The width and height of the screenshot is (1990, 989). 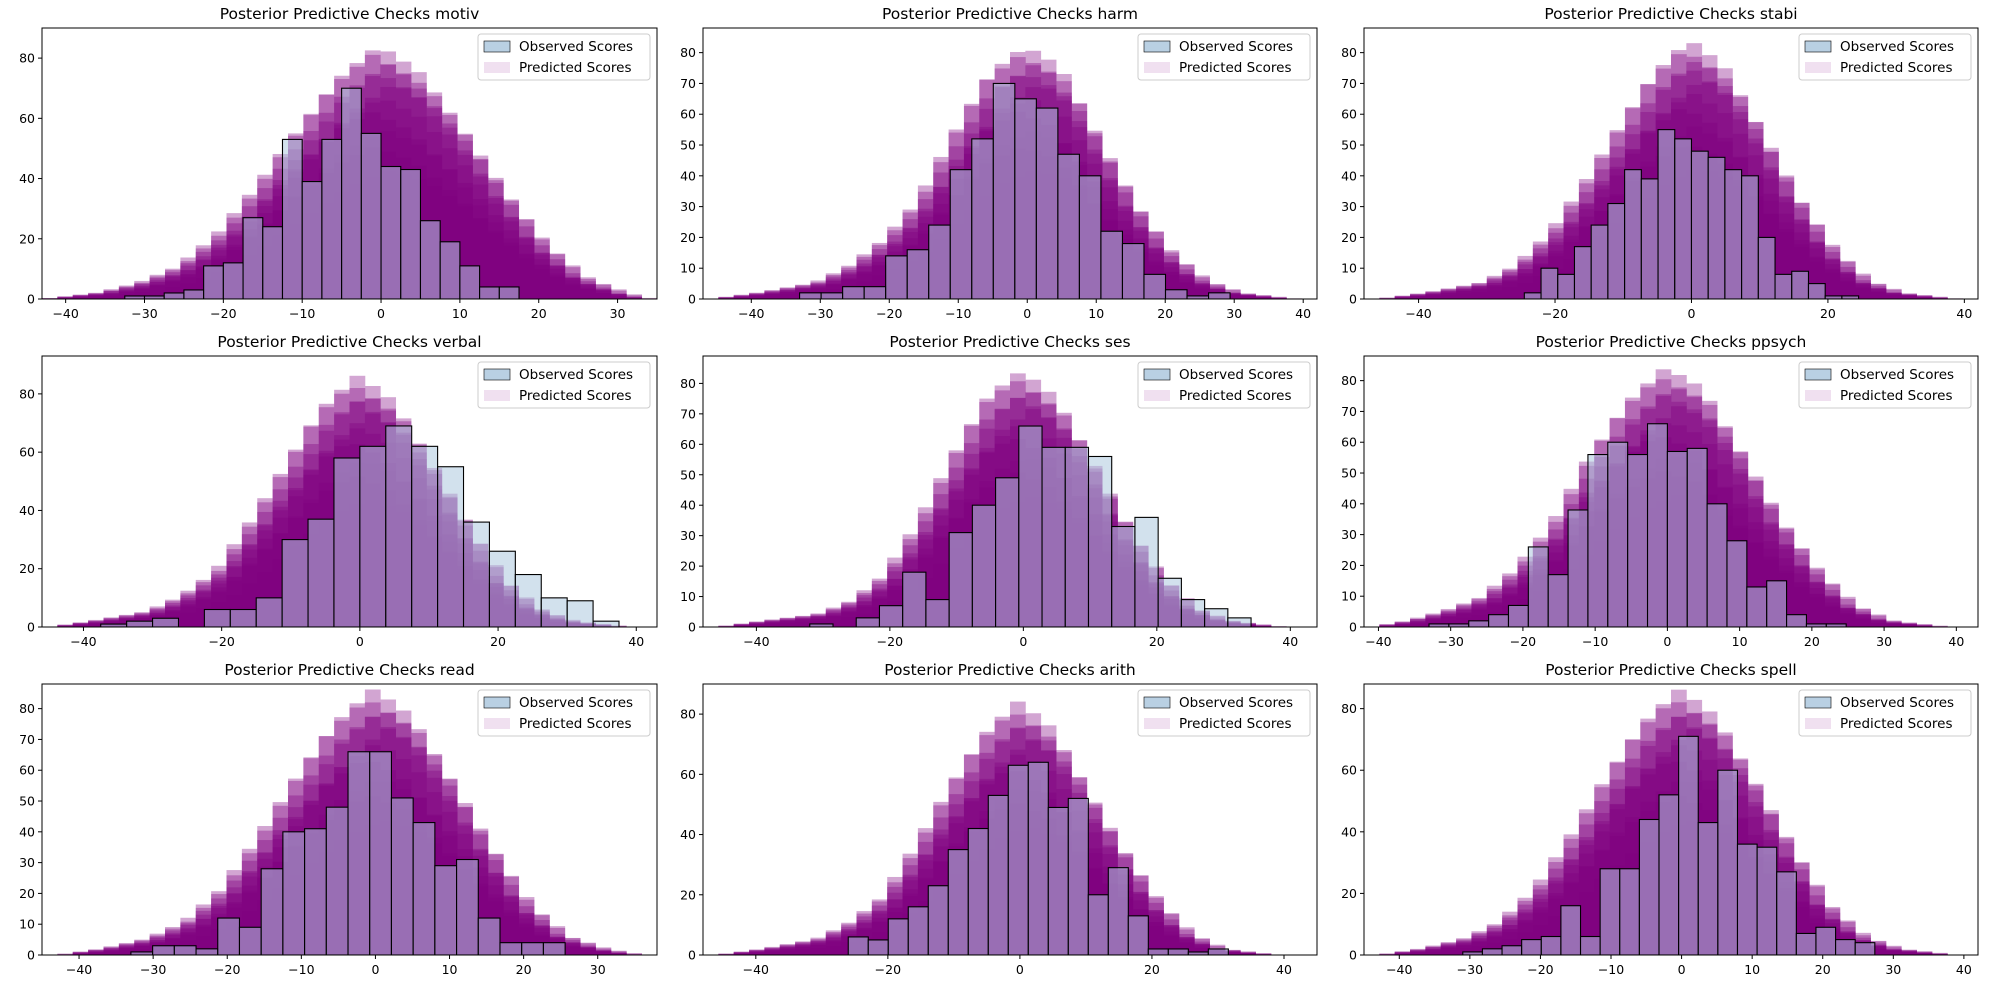 What do you see at coordinates (350, 14) in the screenshot?
I see `panel-title: Posterior Predictive Checks motiv` at bounding box center [350, 14].